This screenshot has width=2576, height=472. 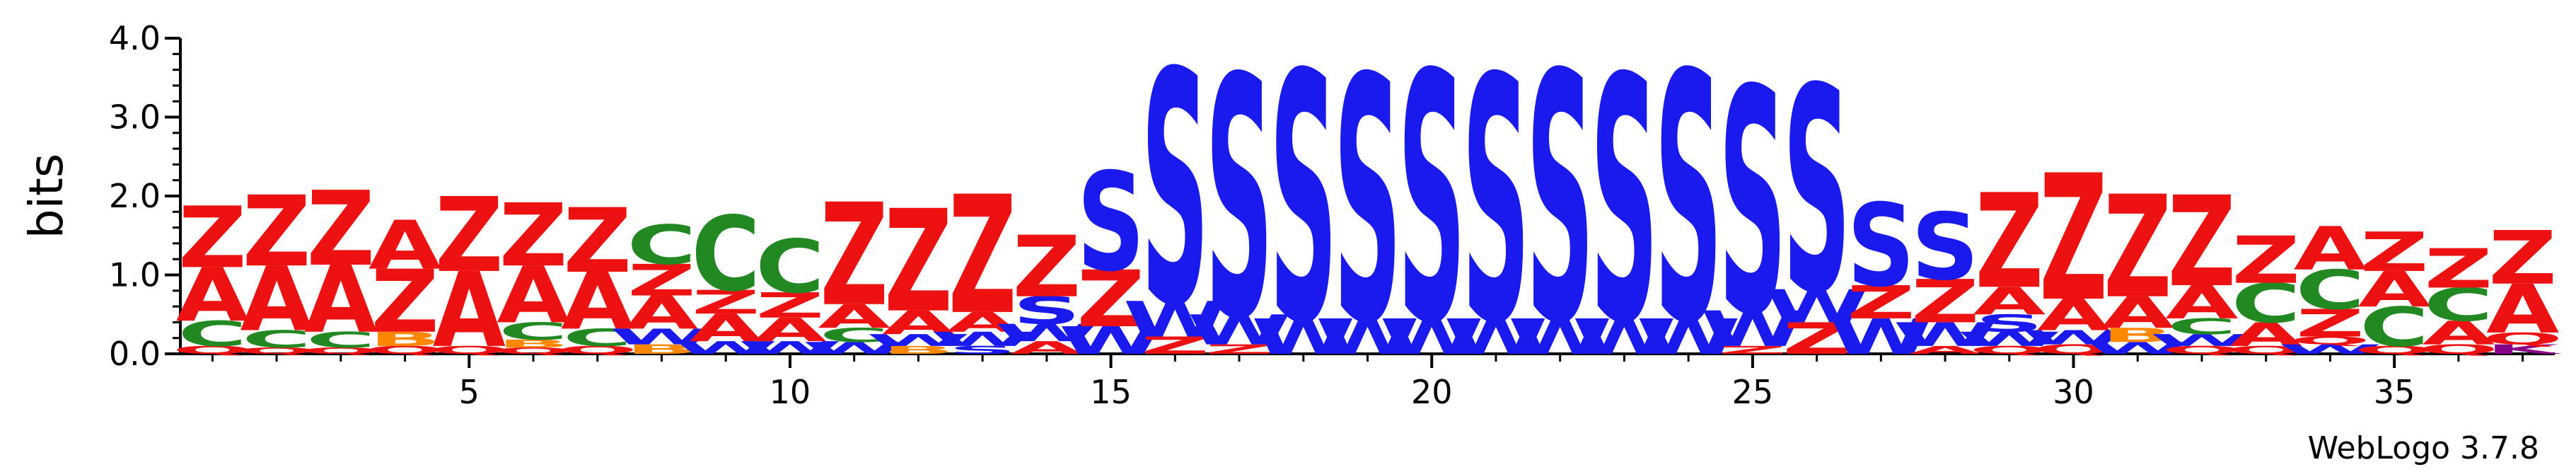 I want to click on x-ticks: 5 10 15 20 25 30 35, so click(x=1367, y=382).